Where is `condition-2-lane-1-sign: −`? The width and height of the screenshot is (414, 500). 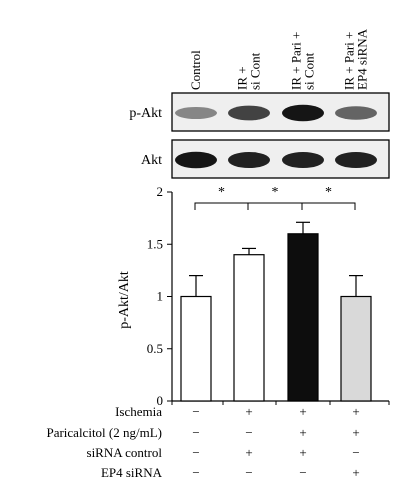
condition-2-lane-1-sign: − is located at coordinates (195, 432).